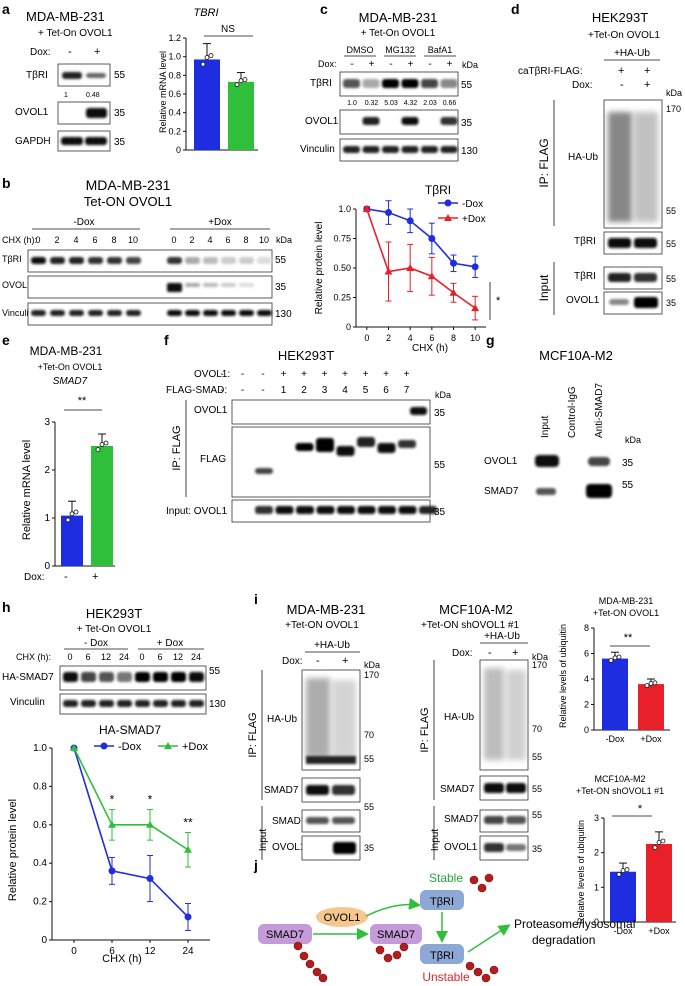  Describe the element at coordinates (284, 390) in the screenshot. I see `lane-sign: 1` at that location.